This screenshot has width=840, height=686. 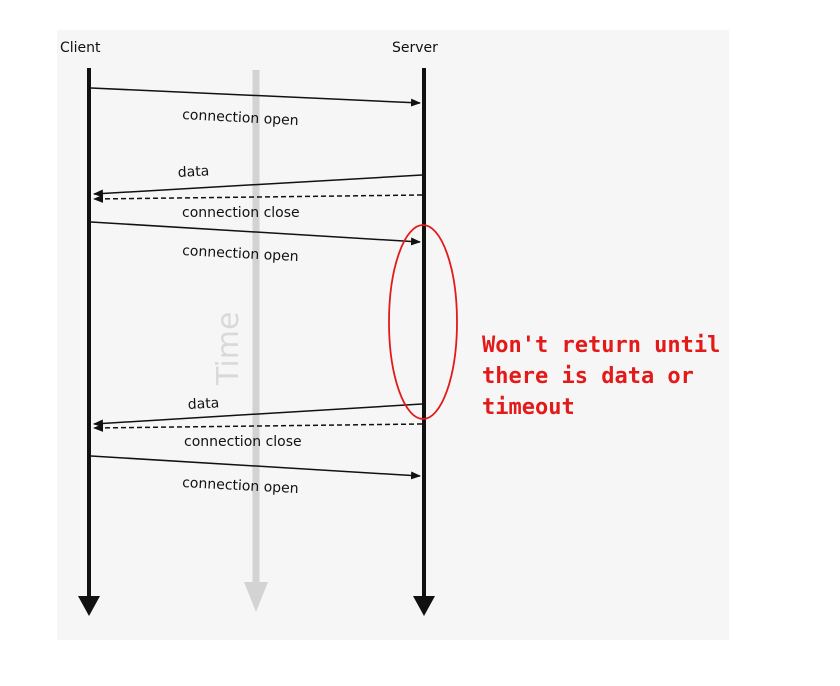 I want to click on time-axis: Time, so click(x=239, y=341).